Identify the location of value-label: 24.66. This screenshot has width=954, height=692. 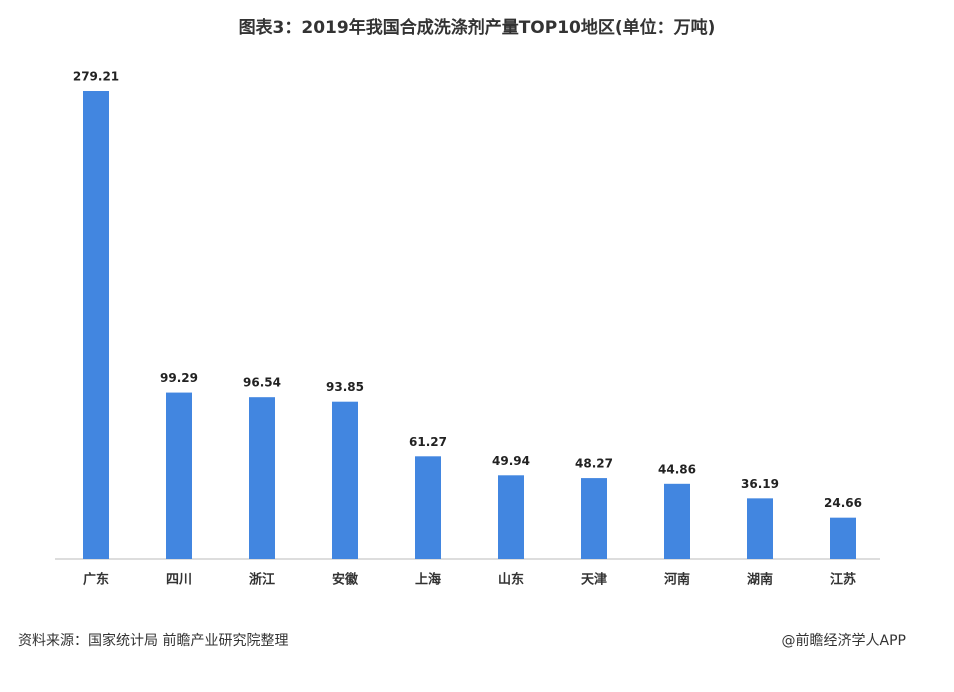
(843, 503).